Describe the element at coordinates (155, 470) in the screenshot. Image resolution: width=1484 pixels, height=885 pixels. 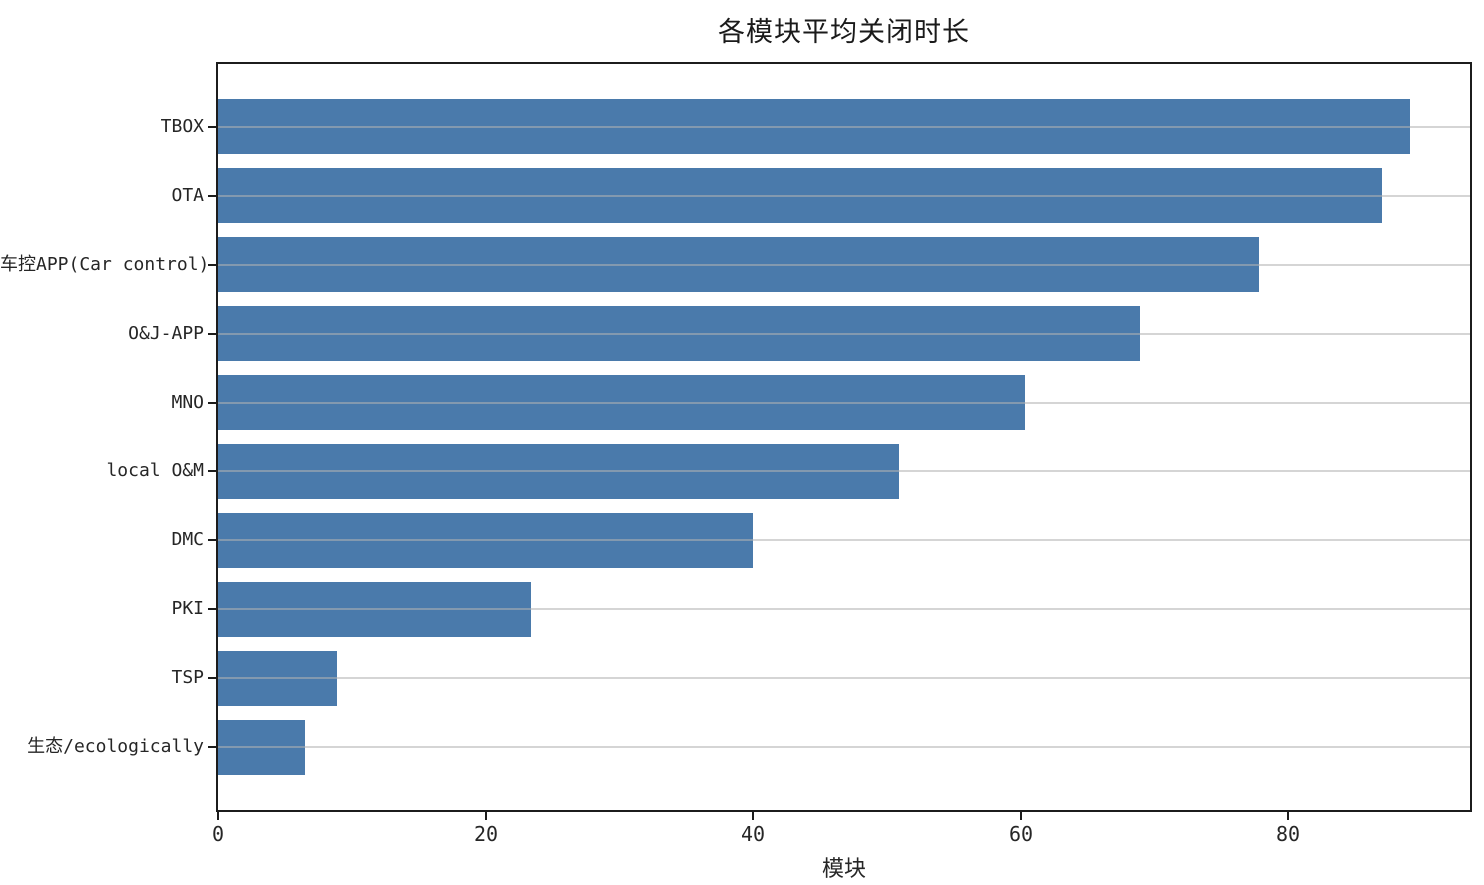
I see `y-tick-label: local O&M` at that location.